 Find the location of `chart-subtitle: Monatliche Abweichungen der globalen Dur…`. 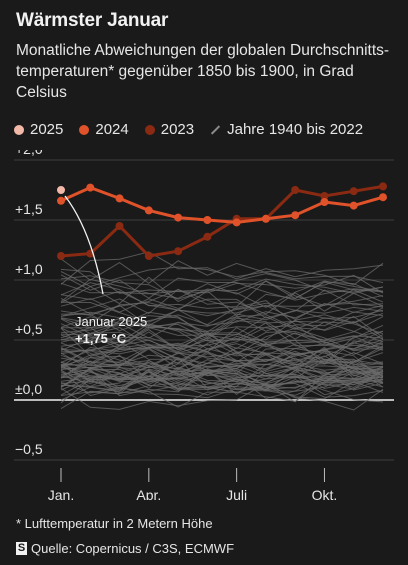

chart-subtitle: Monatliche Abweichungen der globalen Dur… is located at coordinates (203, 71).